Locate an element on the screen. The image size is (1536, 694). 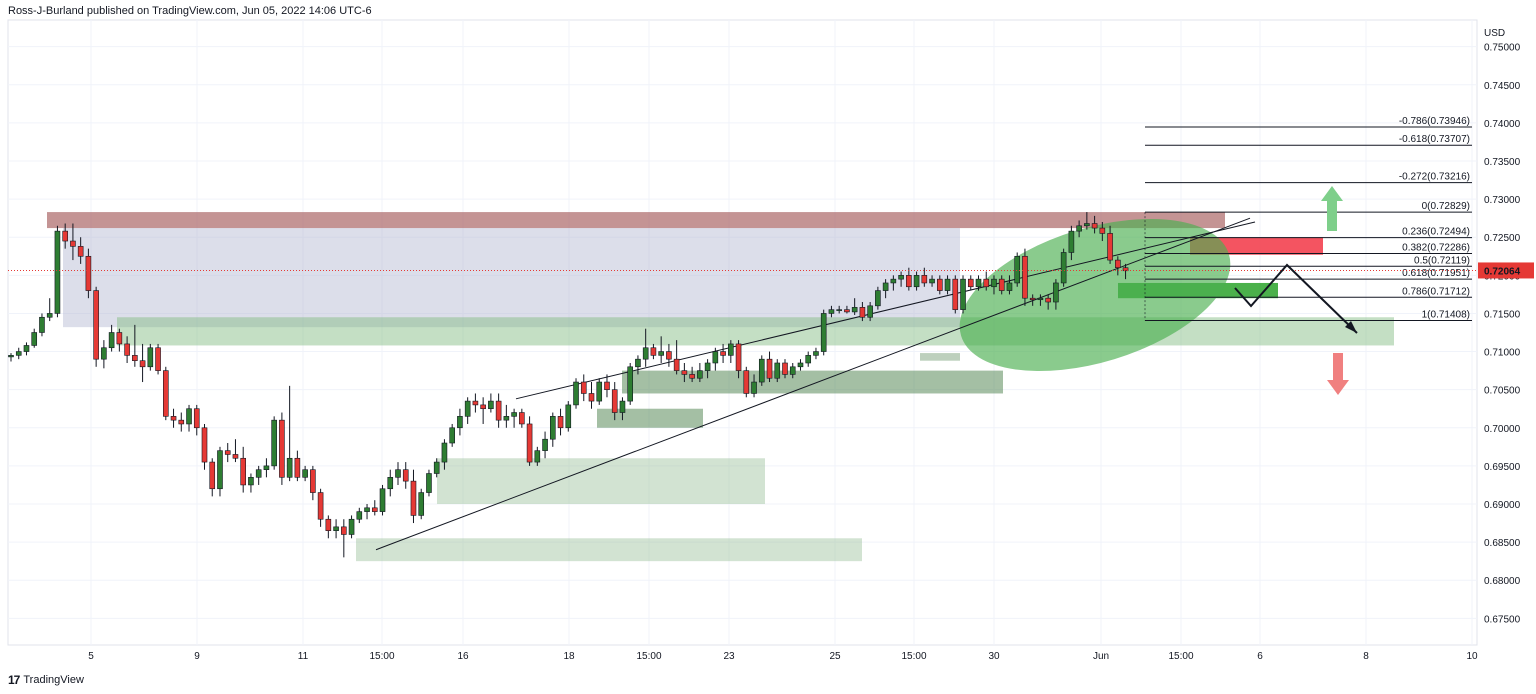
x-tick-label: 30 is located at coordinates (994, 656).